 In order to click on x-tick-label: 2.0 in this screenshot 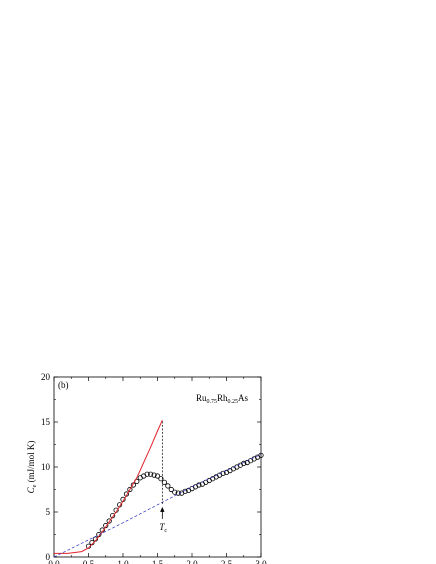, I will do `click(192, 561)`.